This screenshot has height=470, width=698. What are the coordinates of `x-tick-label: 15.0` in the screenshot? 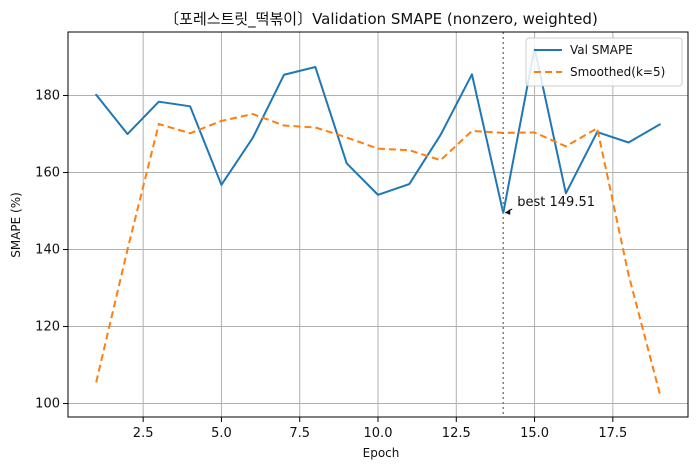 It's located at (534, 433).